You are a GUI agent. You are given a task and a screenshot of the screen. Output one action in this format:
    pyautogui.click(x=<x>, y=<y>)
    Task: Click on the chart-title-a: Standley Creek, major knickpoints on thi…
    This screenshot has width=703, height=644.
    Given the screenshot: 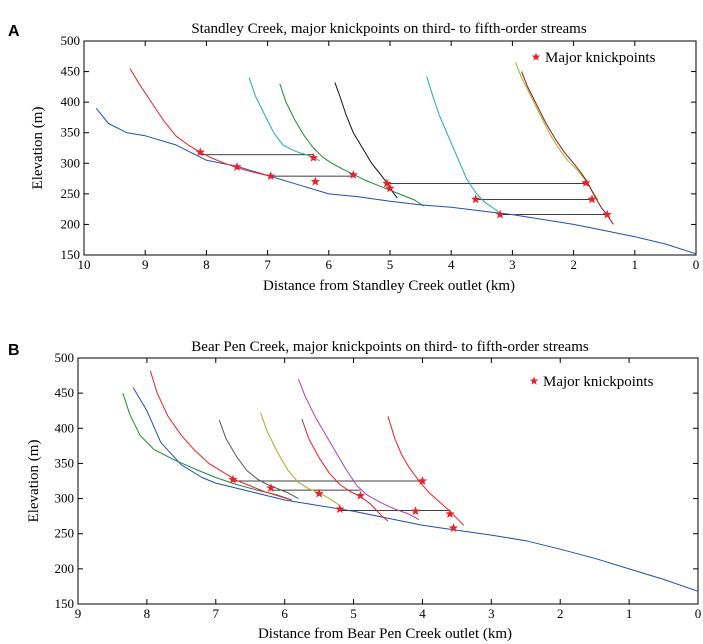 What is the action you would take?
    pyautogui.click(x=388, y=29)
    